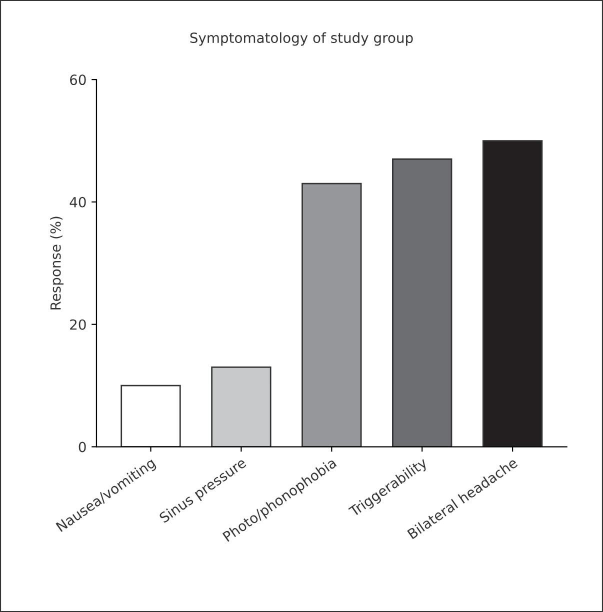 This screenshot has width=603, height=612. I want to click on y-axis-title: Response (%), so click(57, 263).